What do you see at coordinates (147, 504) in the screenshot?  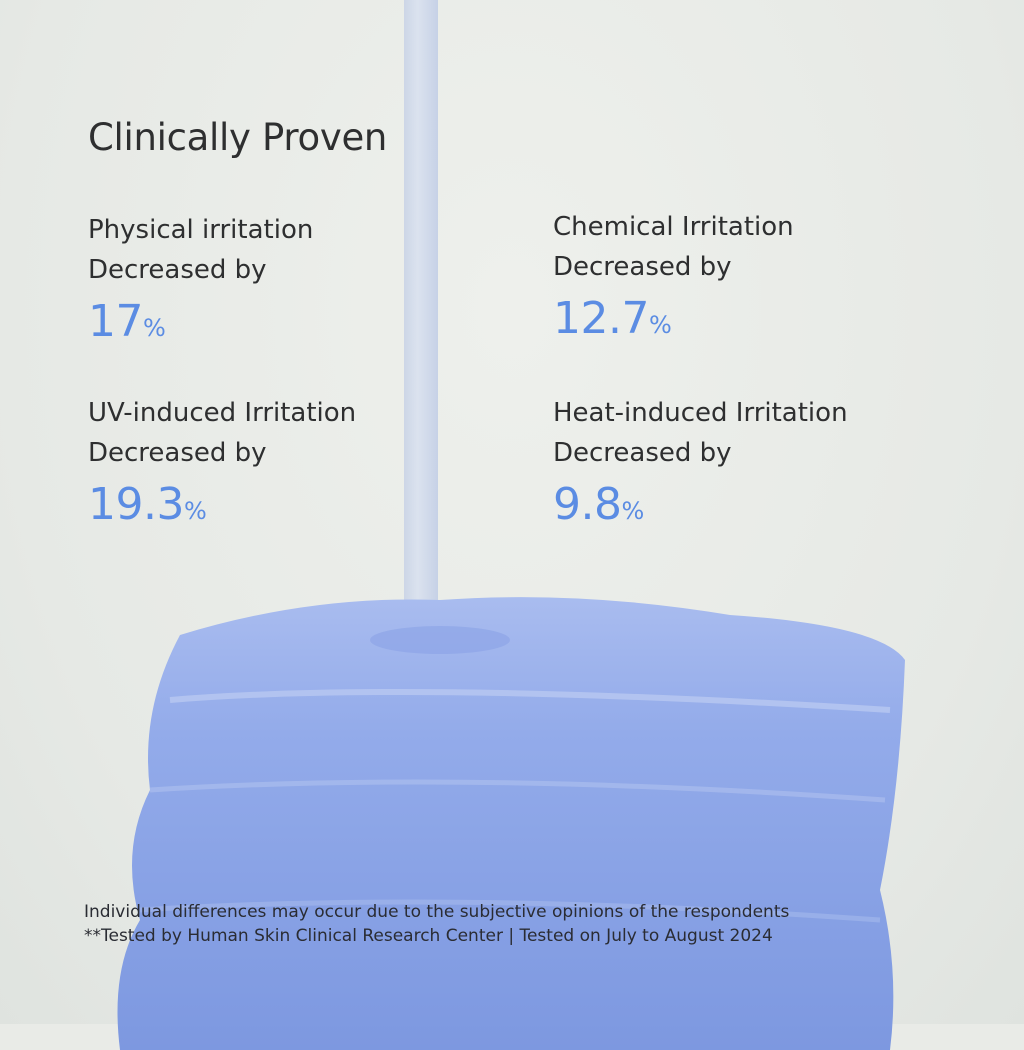 I see `stat-value: 19.3%` at bounding box center [147, 504].